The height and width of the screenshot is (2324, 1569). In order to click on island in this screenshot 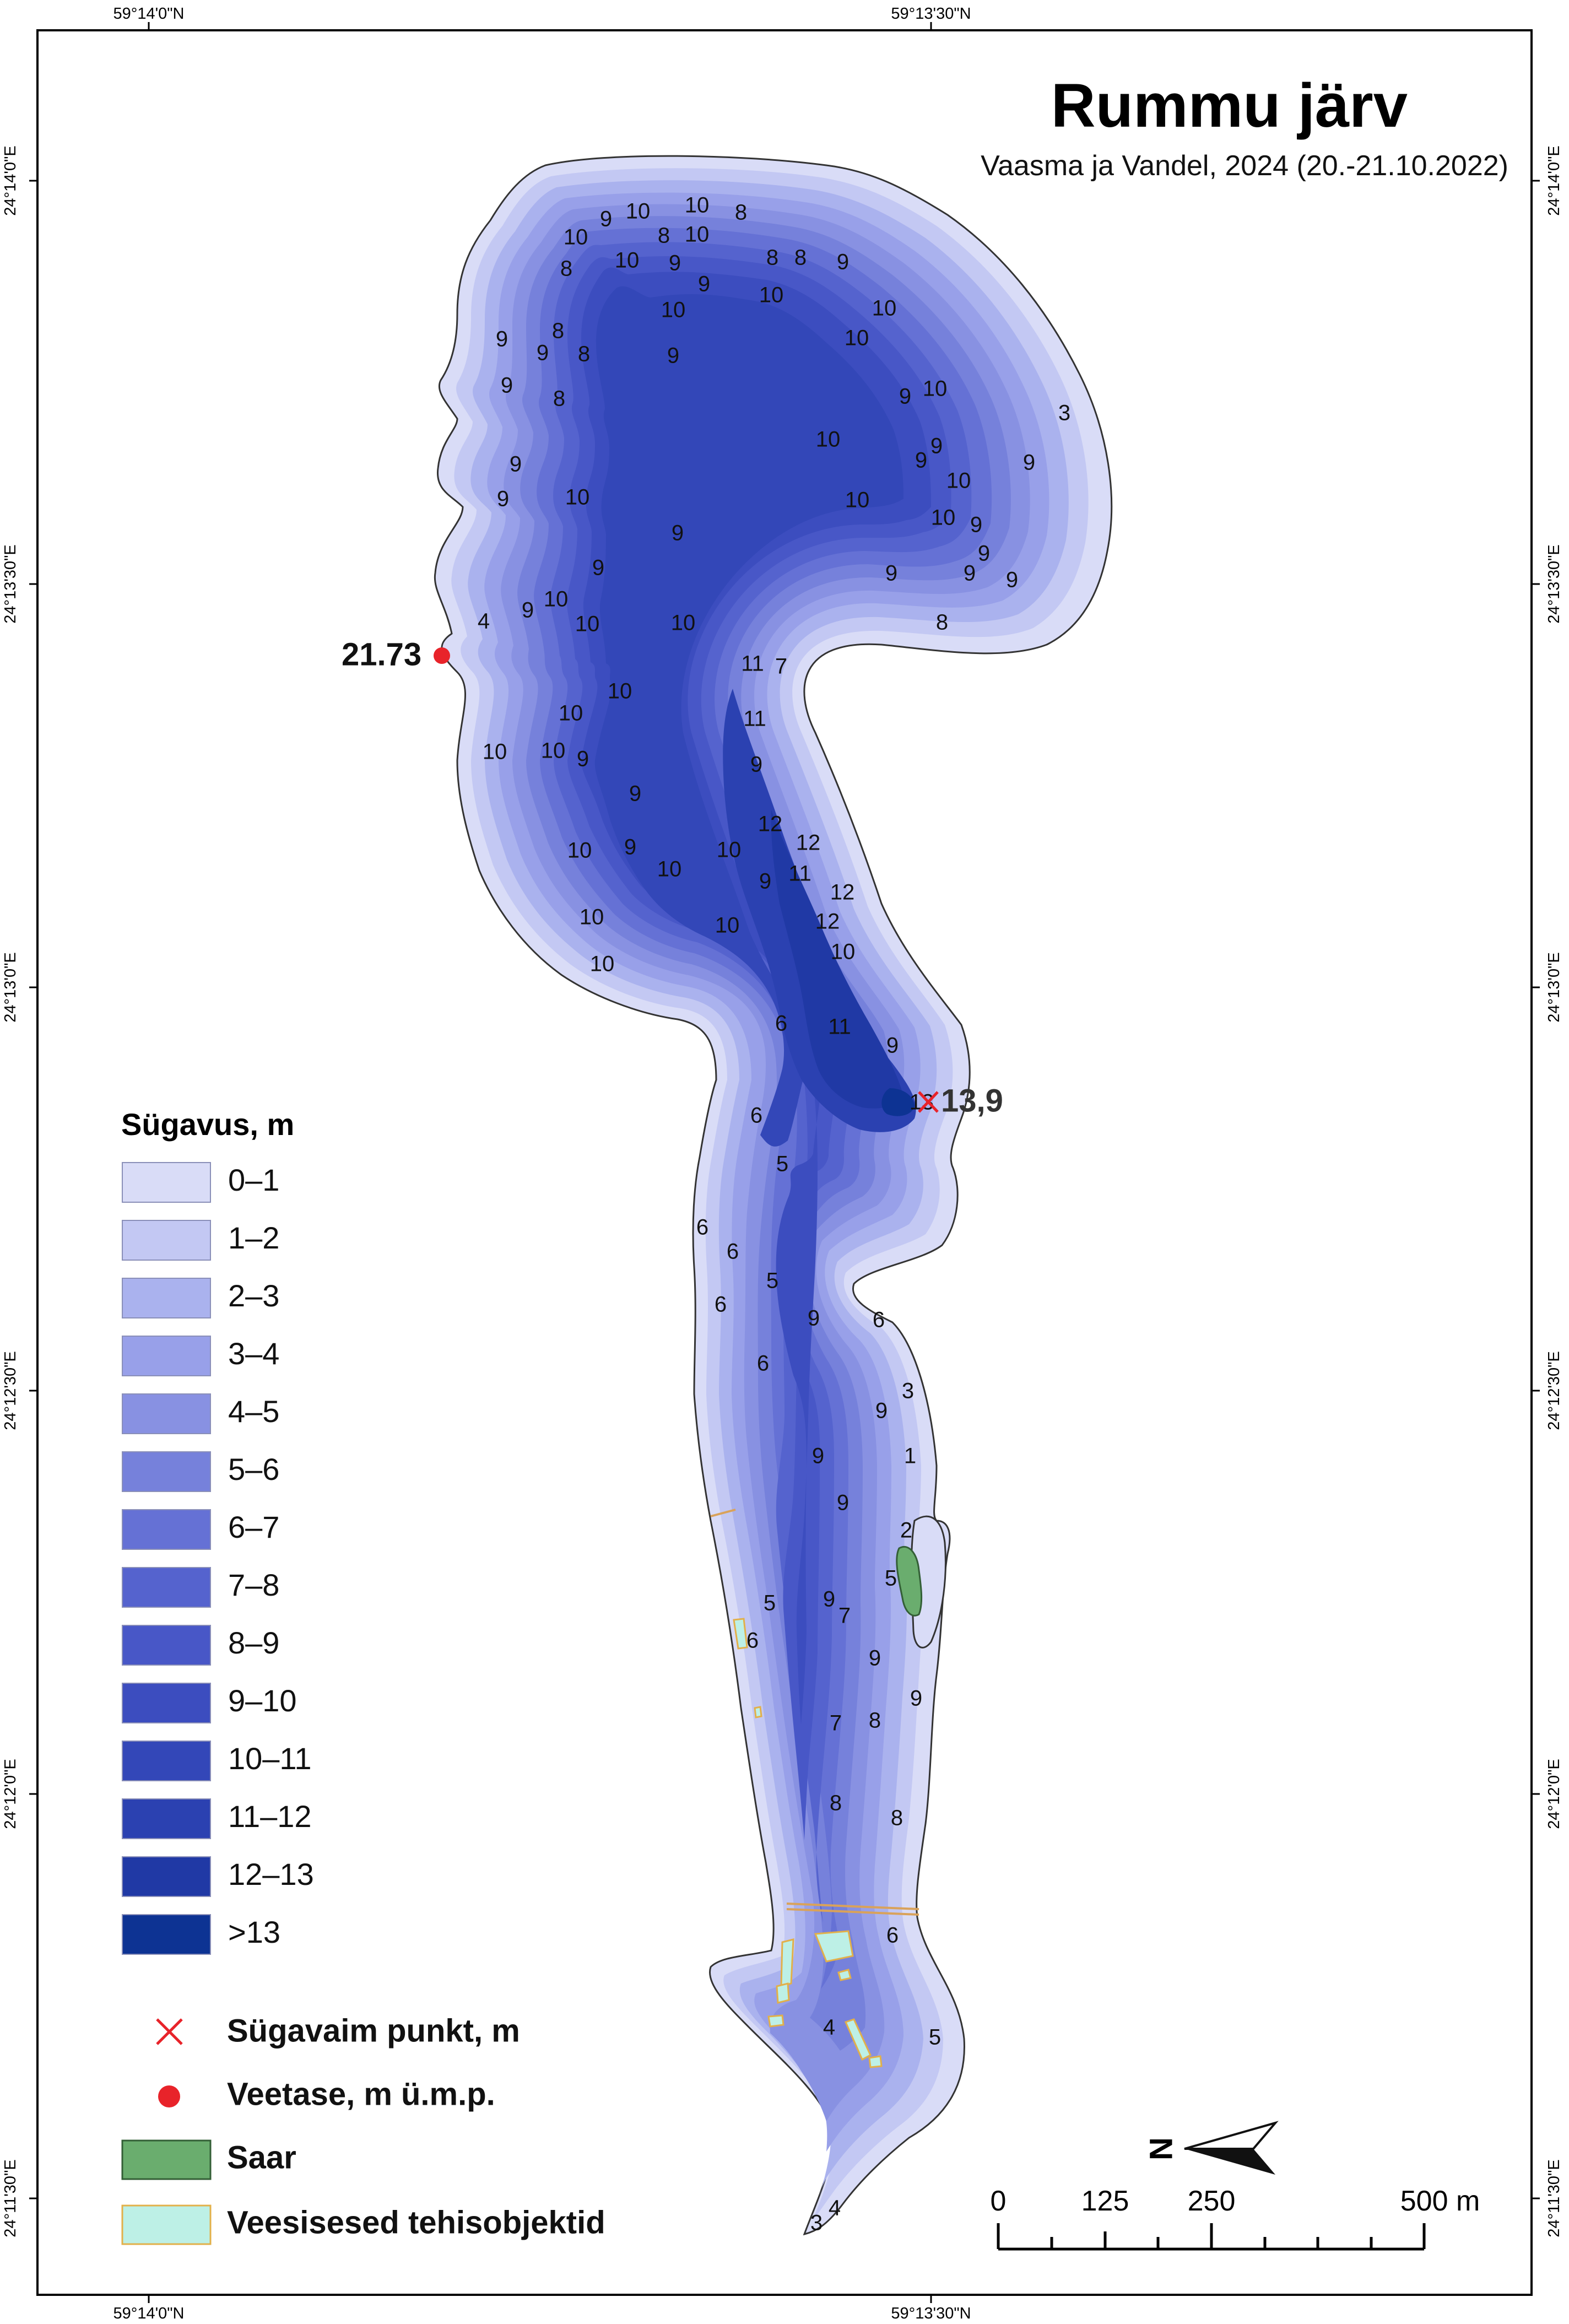, I will do `click(909, 1581)`.